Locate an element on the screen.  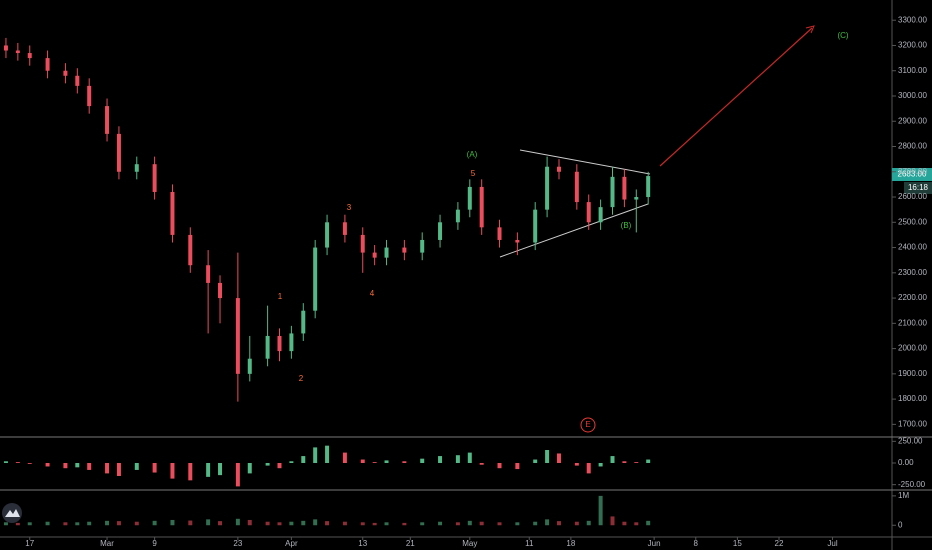
wave-label: (C) is located at coordinates (842, 35).